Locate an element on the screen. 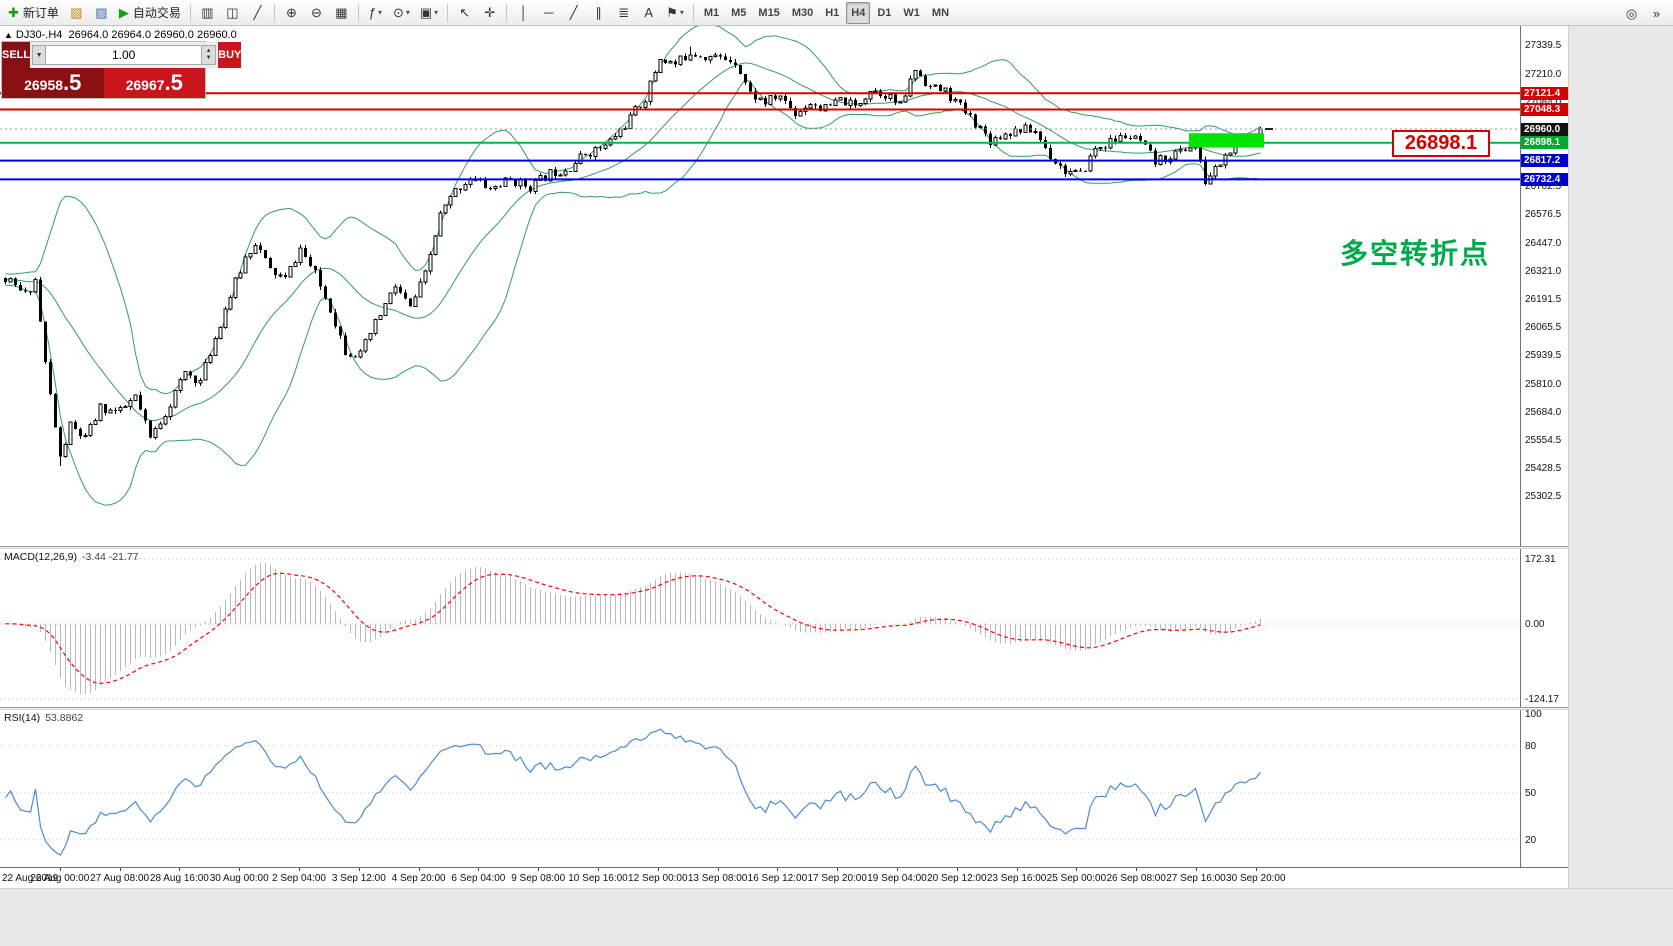 The height and width of the screenshot is (946, 1673). overflow-icon: » is located at coordinates (1656, 13).